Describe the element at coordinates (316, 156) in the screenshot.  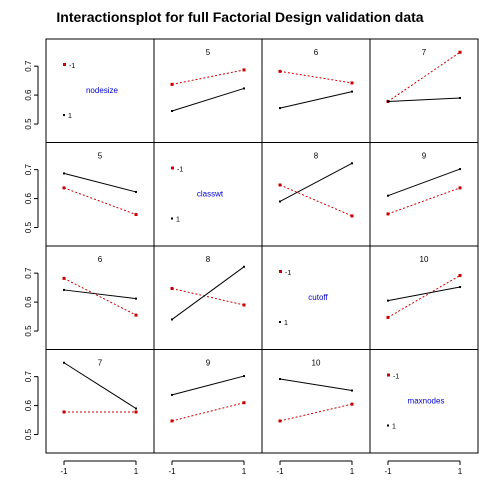
I see `panel-label: 8` at that location.